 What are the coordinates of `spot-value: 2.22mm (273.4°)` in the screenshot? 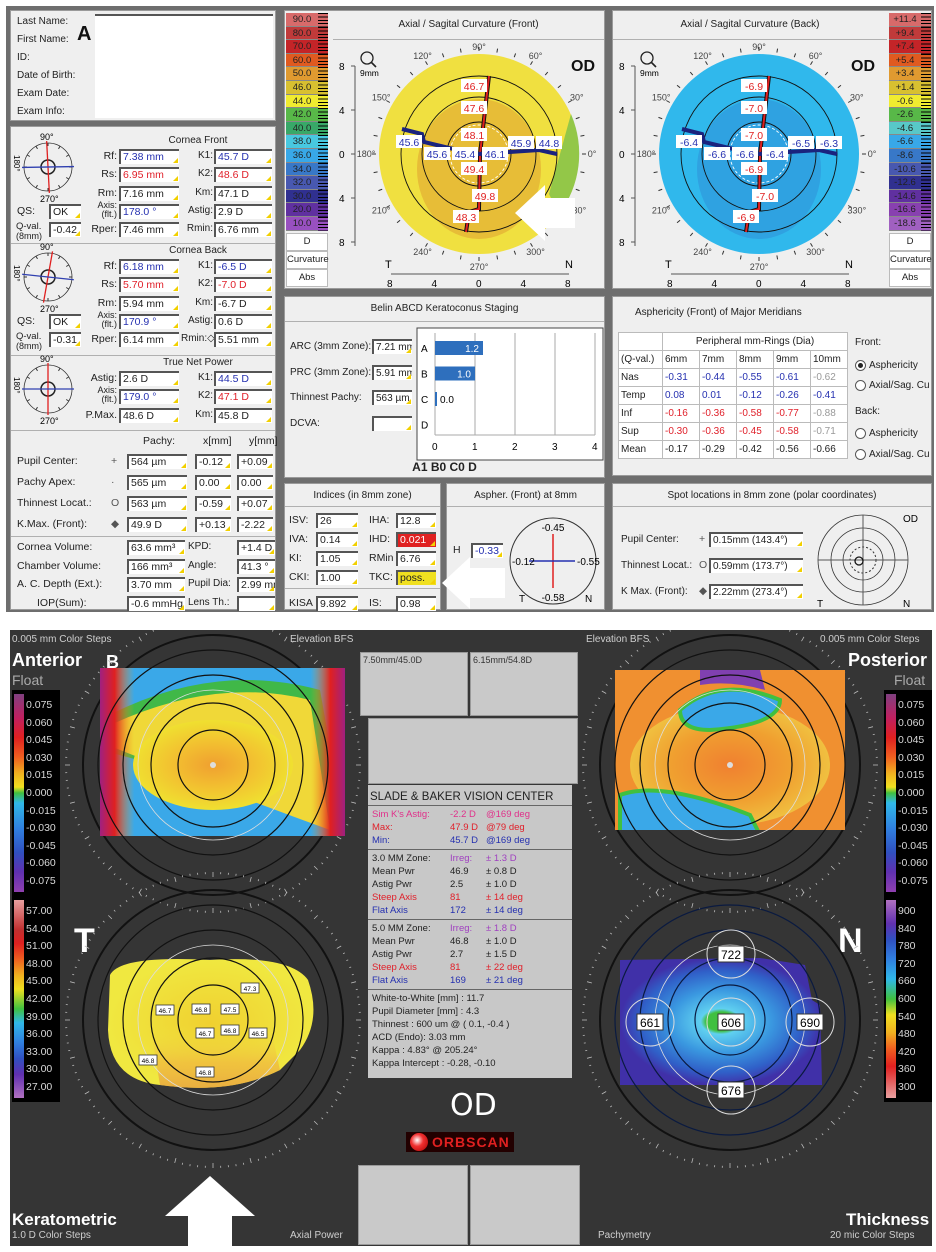 It's located at (756, 591).